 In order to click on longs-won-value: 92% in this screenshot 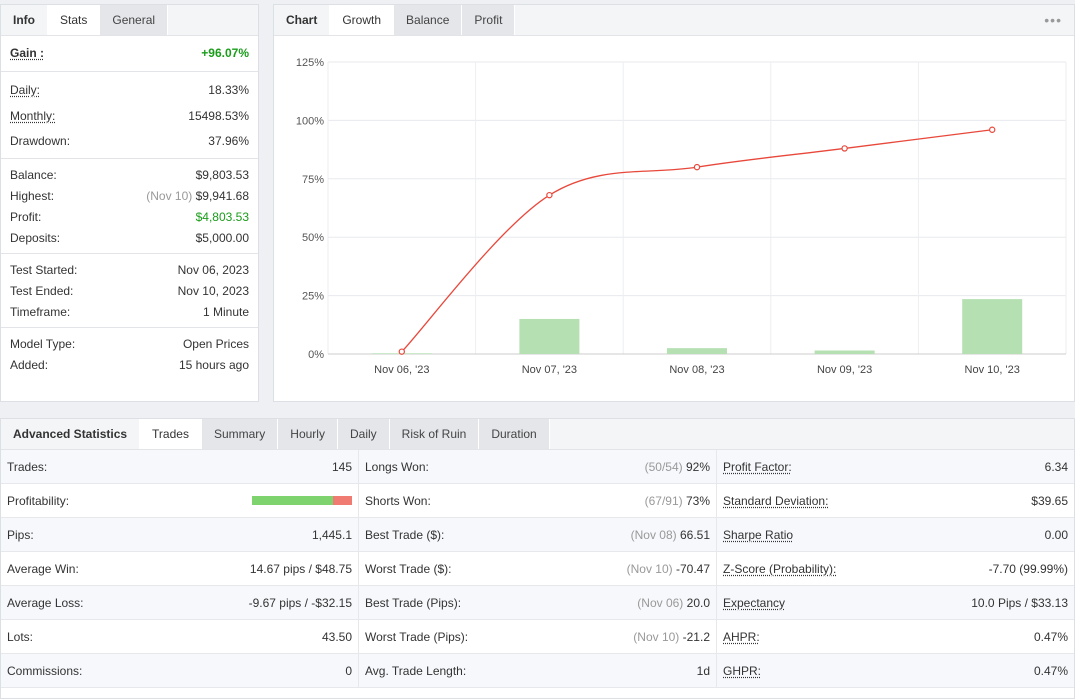, I will do `click(697, 466)`.